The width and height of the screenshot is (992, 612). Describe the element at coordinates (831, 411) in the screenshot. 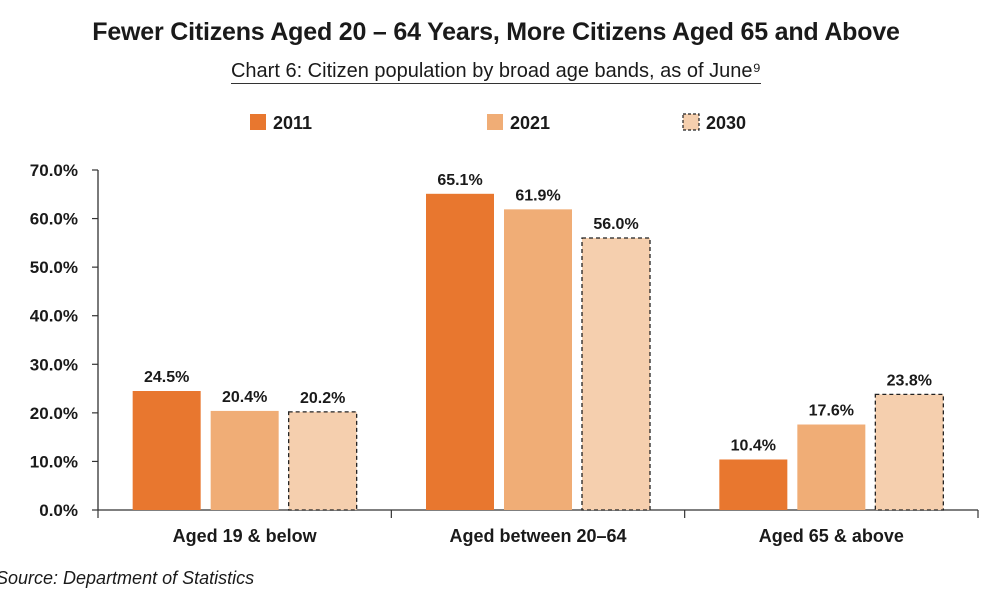

I see `data-label-2021-3: 17.6%` at that location.